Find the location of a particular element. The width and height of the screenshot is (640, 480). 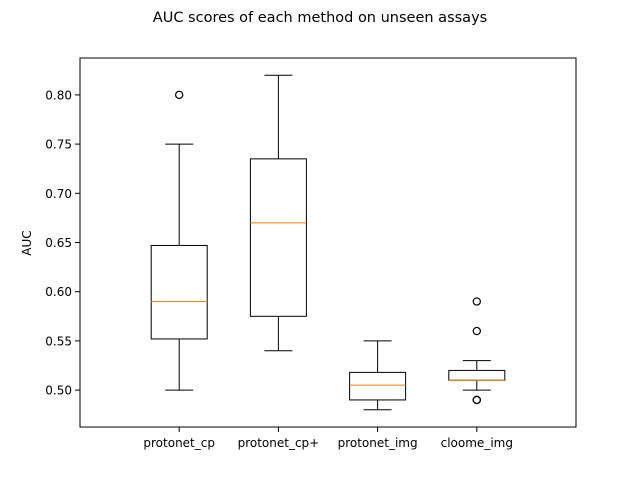

y-tick-label: 0.60 is located at coordinates (58, 292).